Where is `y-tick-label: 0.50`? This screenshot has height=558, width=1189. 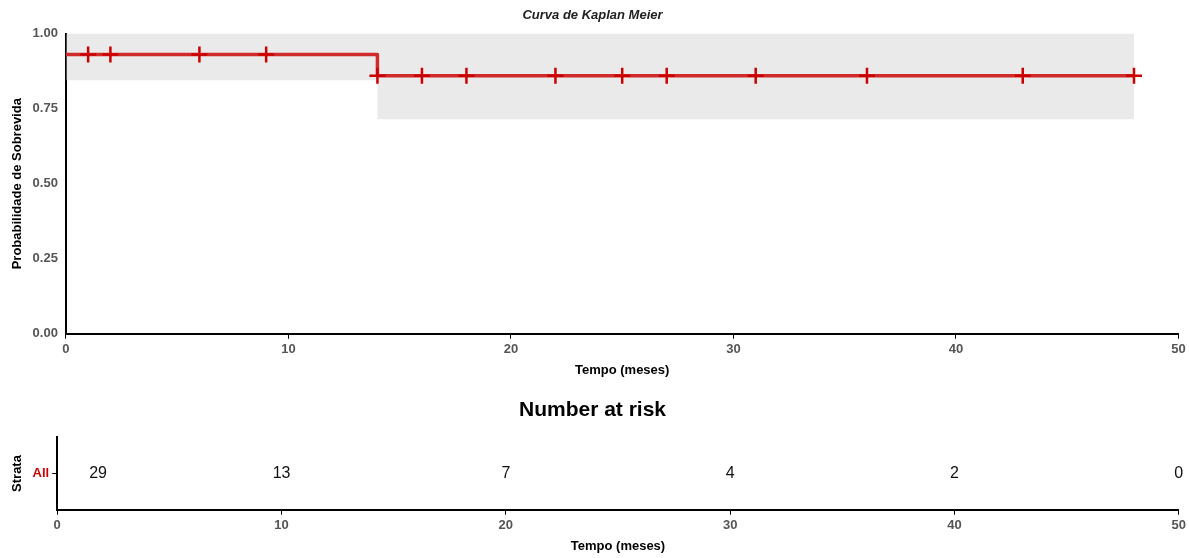 y-tick-label: 0.50 is located at coordinates (45, 183).